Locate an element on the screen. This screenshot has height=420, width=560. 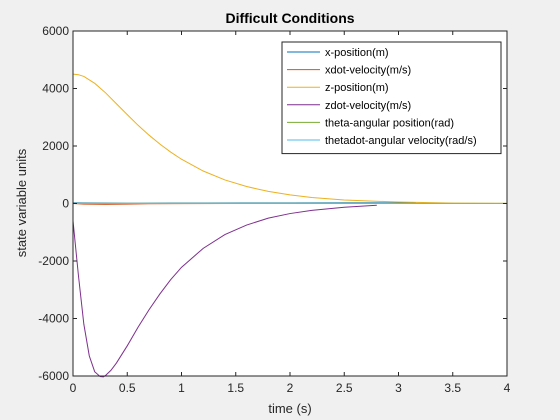
y-axis-title: state variable units is located at coordinates (21, 202).